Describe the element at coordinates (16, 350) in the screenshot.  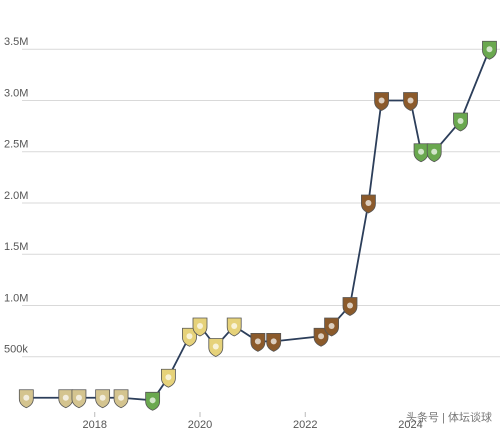
I see `y-tick-label: 500k` at that location.